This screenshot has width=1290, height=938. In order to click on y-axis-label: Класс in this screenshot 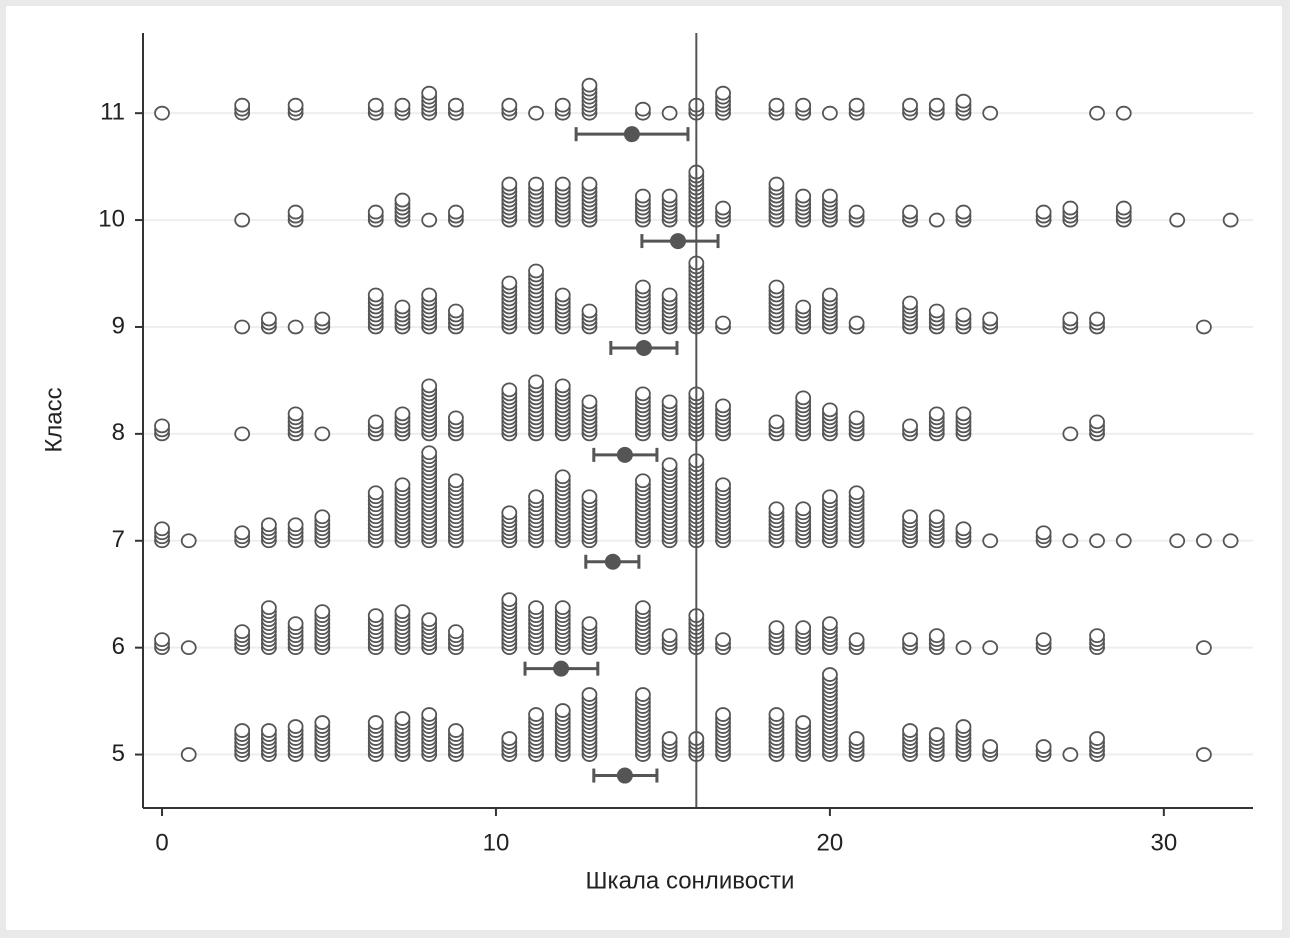, I will do `click(53, 419)`.